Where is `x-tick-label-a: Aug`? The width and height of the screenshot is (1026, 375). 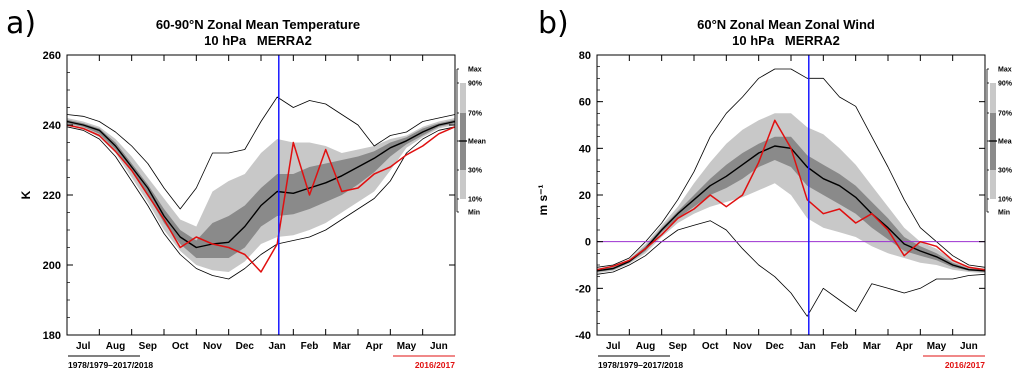
x-tick-label-a: Aug is located at coordinates (115, 346).